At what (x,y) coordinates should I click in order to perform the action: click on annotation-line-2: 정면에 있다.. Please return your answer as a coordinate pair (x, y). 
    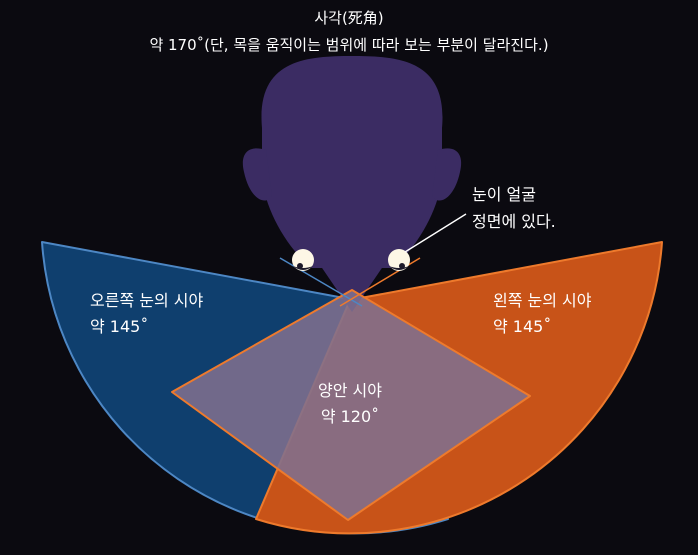
    Looking at the image, I should click on (514, 221).